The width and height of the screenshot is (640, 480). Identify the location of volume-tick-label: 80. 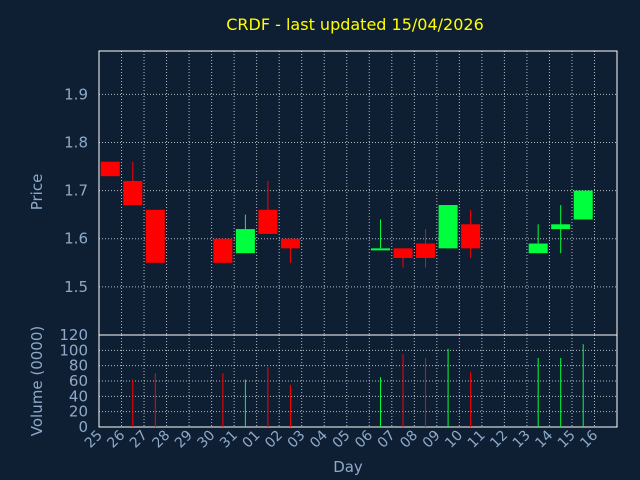
(78, 366).